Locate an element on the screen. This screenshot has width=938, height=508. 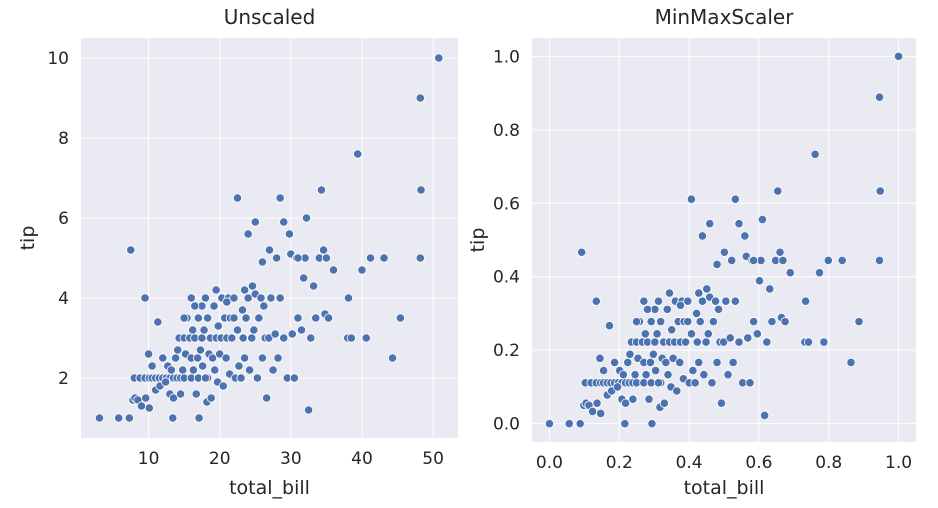
y-tick-label: 0.6 is located at coordinates (506, 204).